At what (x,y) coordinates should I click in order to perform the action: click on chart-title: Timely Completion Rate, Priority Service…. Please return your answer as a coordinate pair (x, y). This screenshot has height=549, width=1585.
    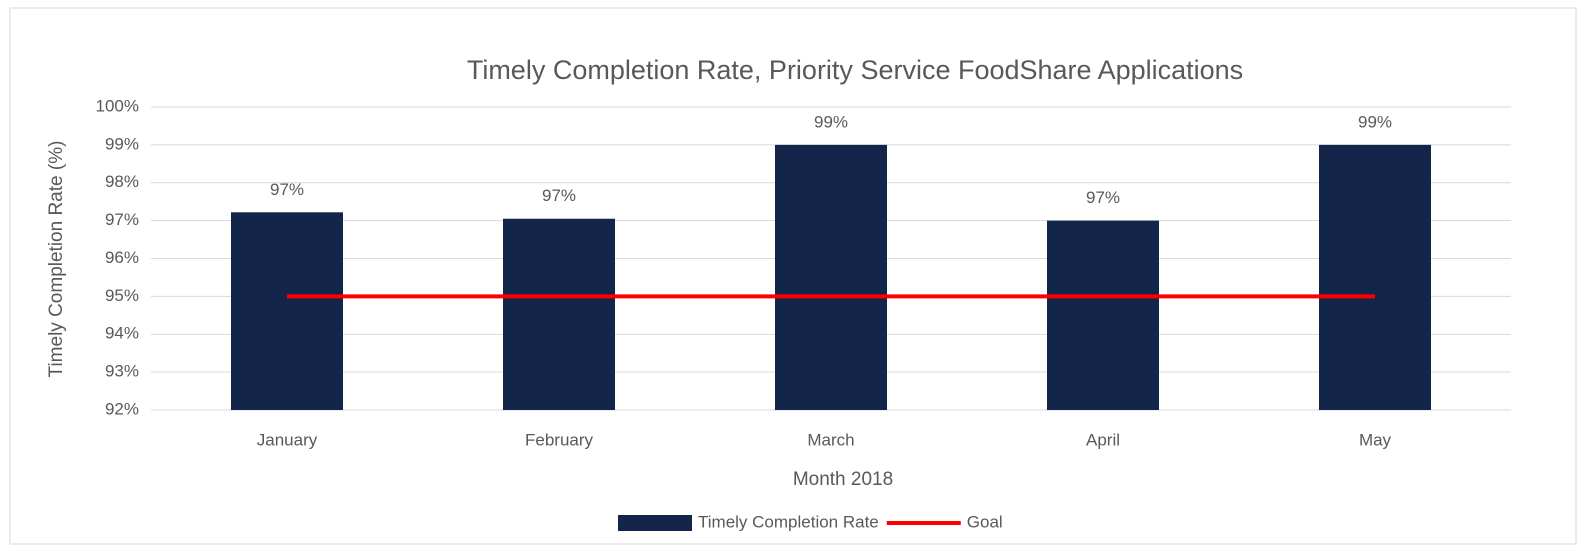
    Looking at the image, I should click on (855, 70).